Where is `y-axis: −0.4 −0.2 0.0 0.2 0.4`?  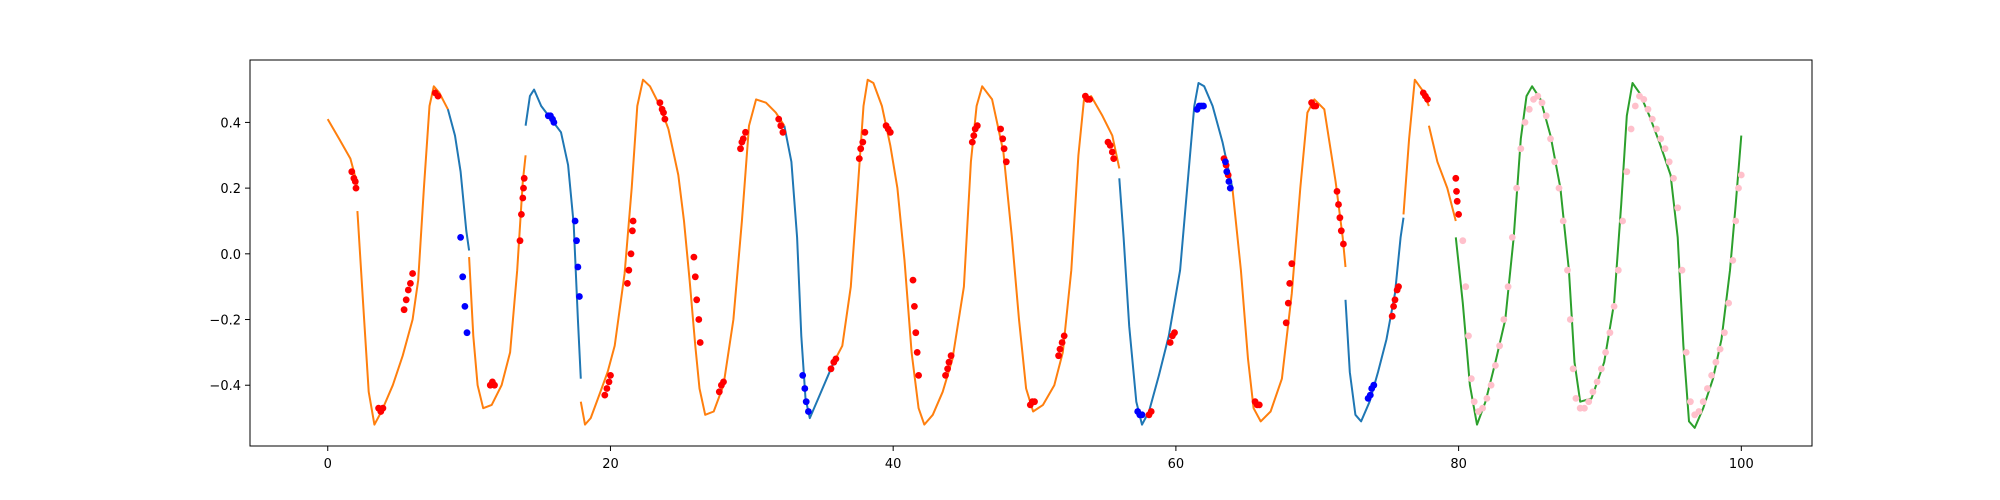
y-axis: −0.4 −0.2 0.0 0.2 0.4 is located at coordinates (229, 255).